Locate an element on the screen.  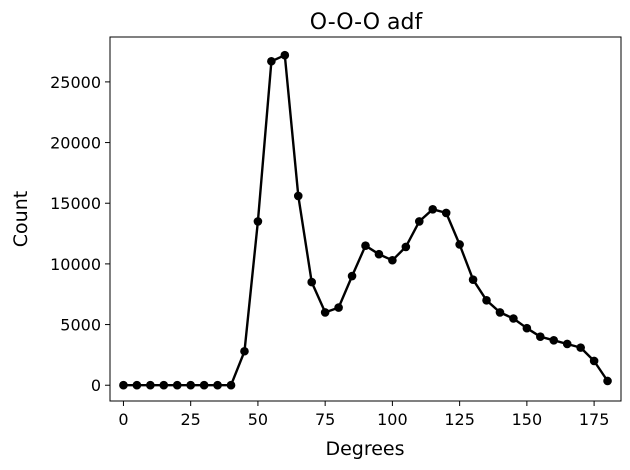
x-tick-label: 150 is located at coordinates (527, 419).